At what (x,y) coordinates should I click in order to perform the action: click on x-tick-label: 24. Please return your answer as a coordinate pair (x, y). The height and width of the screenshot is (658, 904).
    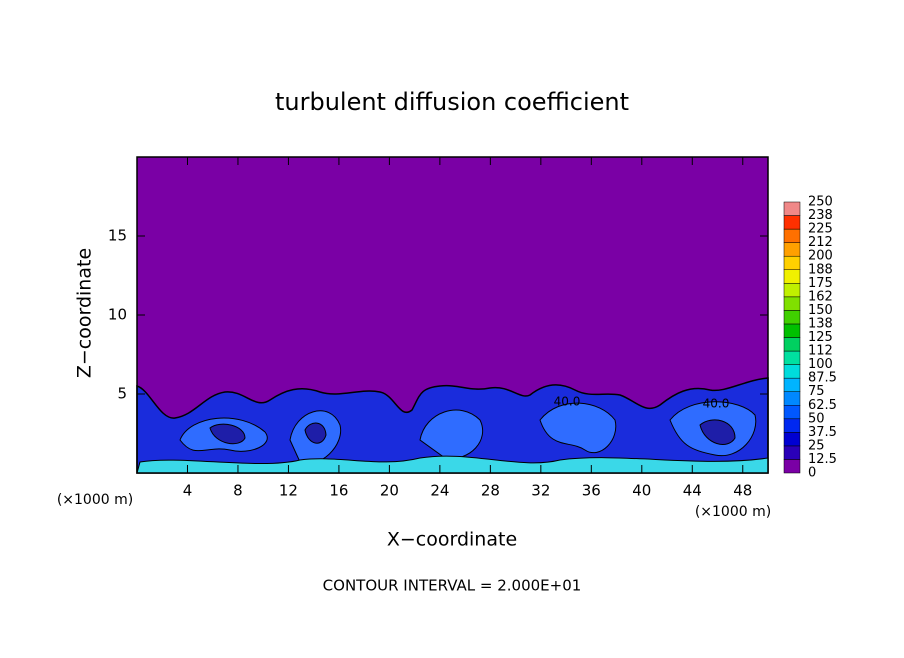
    Looking at the image, I should click on (439, 491).